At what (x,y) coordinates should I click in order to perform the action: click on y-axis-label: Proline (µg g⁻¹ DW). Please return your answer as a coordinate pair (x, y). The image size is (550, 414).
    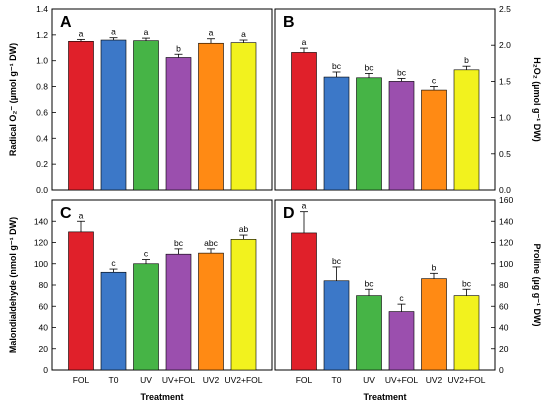
    Looking at the image, I should click on (537, 285).